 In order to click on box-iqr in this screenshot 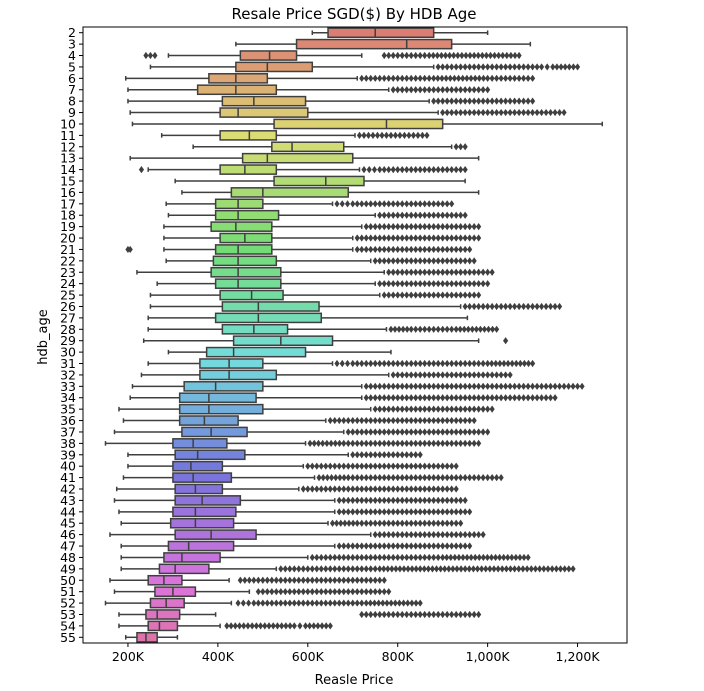, I will do `click(184, 569)`.